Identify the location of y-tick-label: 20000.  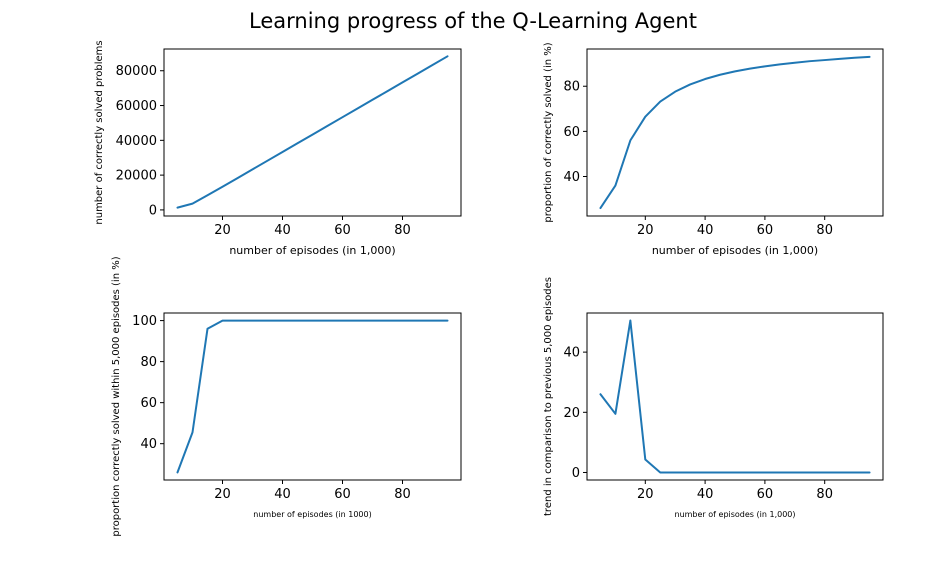
(136, 176).